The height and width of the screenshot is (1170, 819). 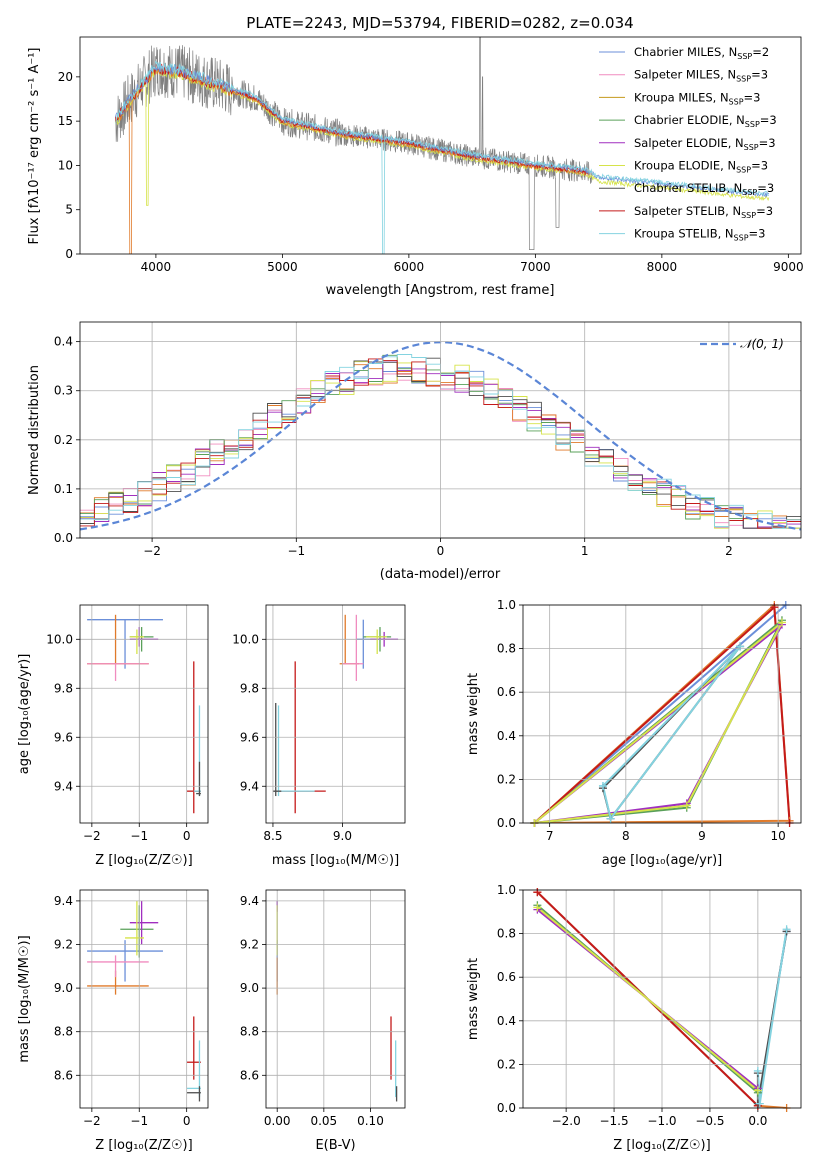 What do you see at coordinates (702, 836) in the screenshot?
I see `x-tick-label: 9` at bounding box center [702, 836].